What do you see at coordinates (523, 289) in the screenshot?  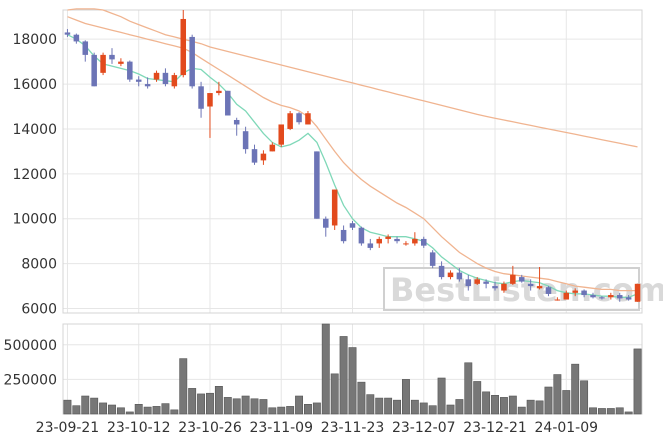 I see `watermark: BestListen.com` at bounding box center [523, 289].